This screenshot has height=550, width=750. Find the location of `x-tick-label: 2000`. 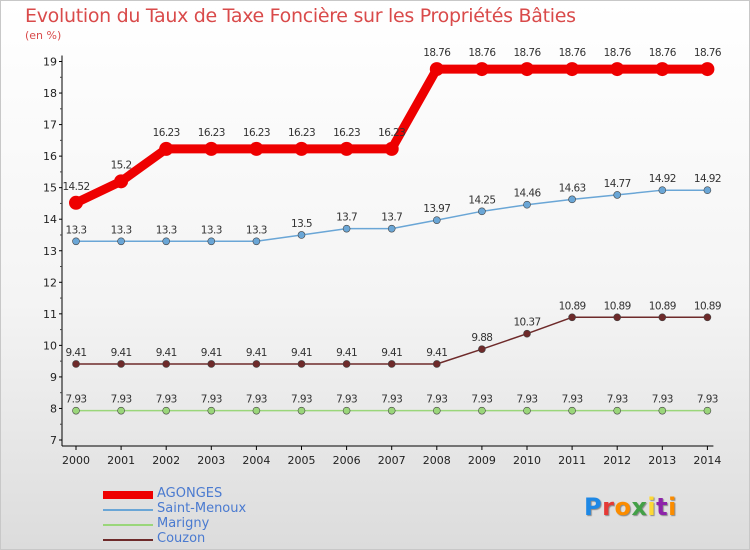

x-tick-label: 2000 is located at coordinates (76, 460).